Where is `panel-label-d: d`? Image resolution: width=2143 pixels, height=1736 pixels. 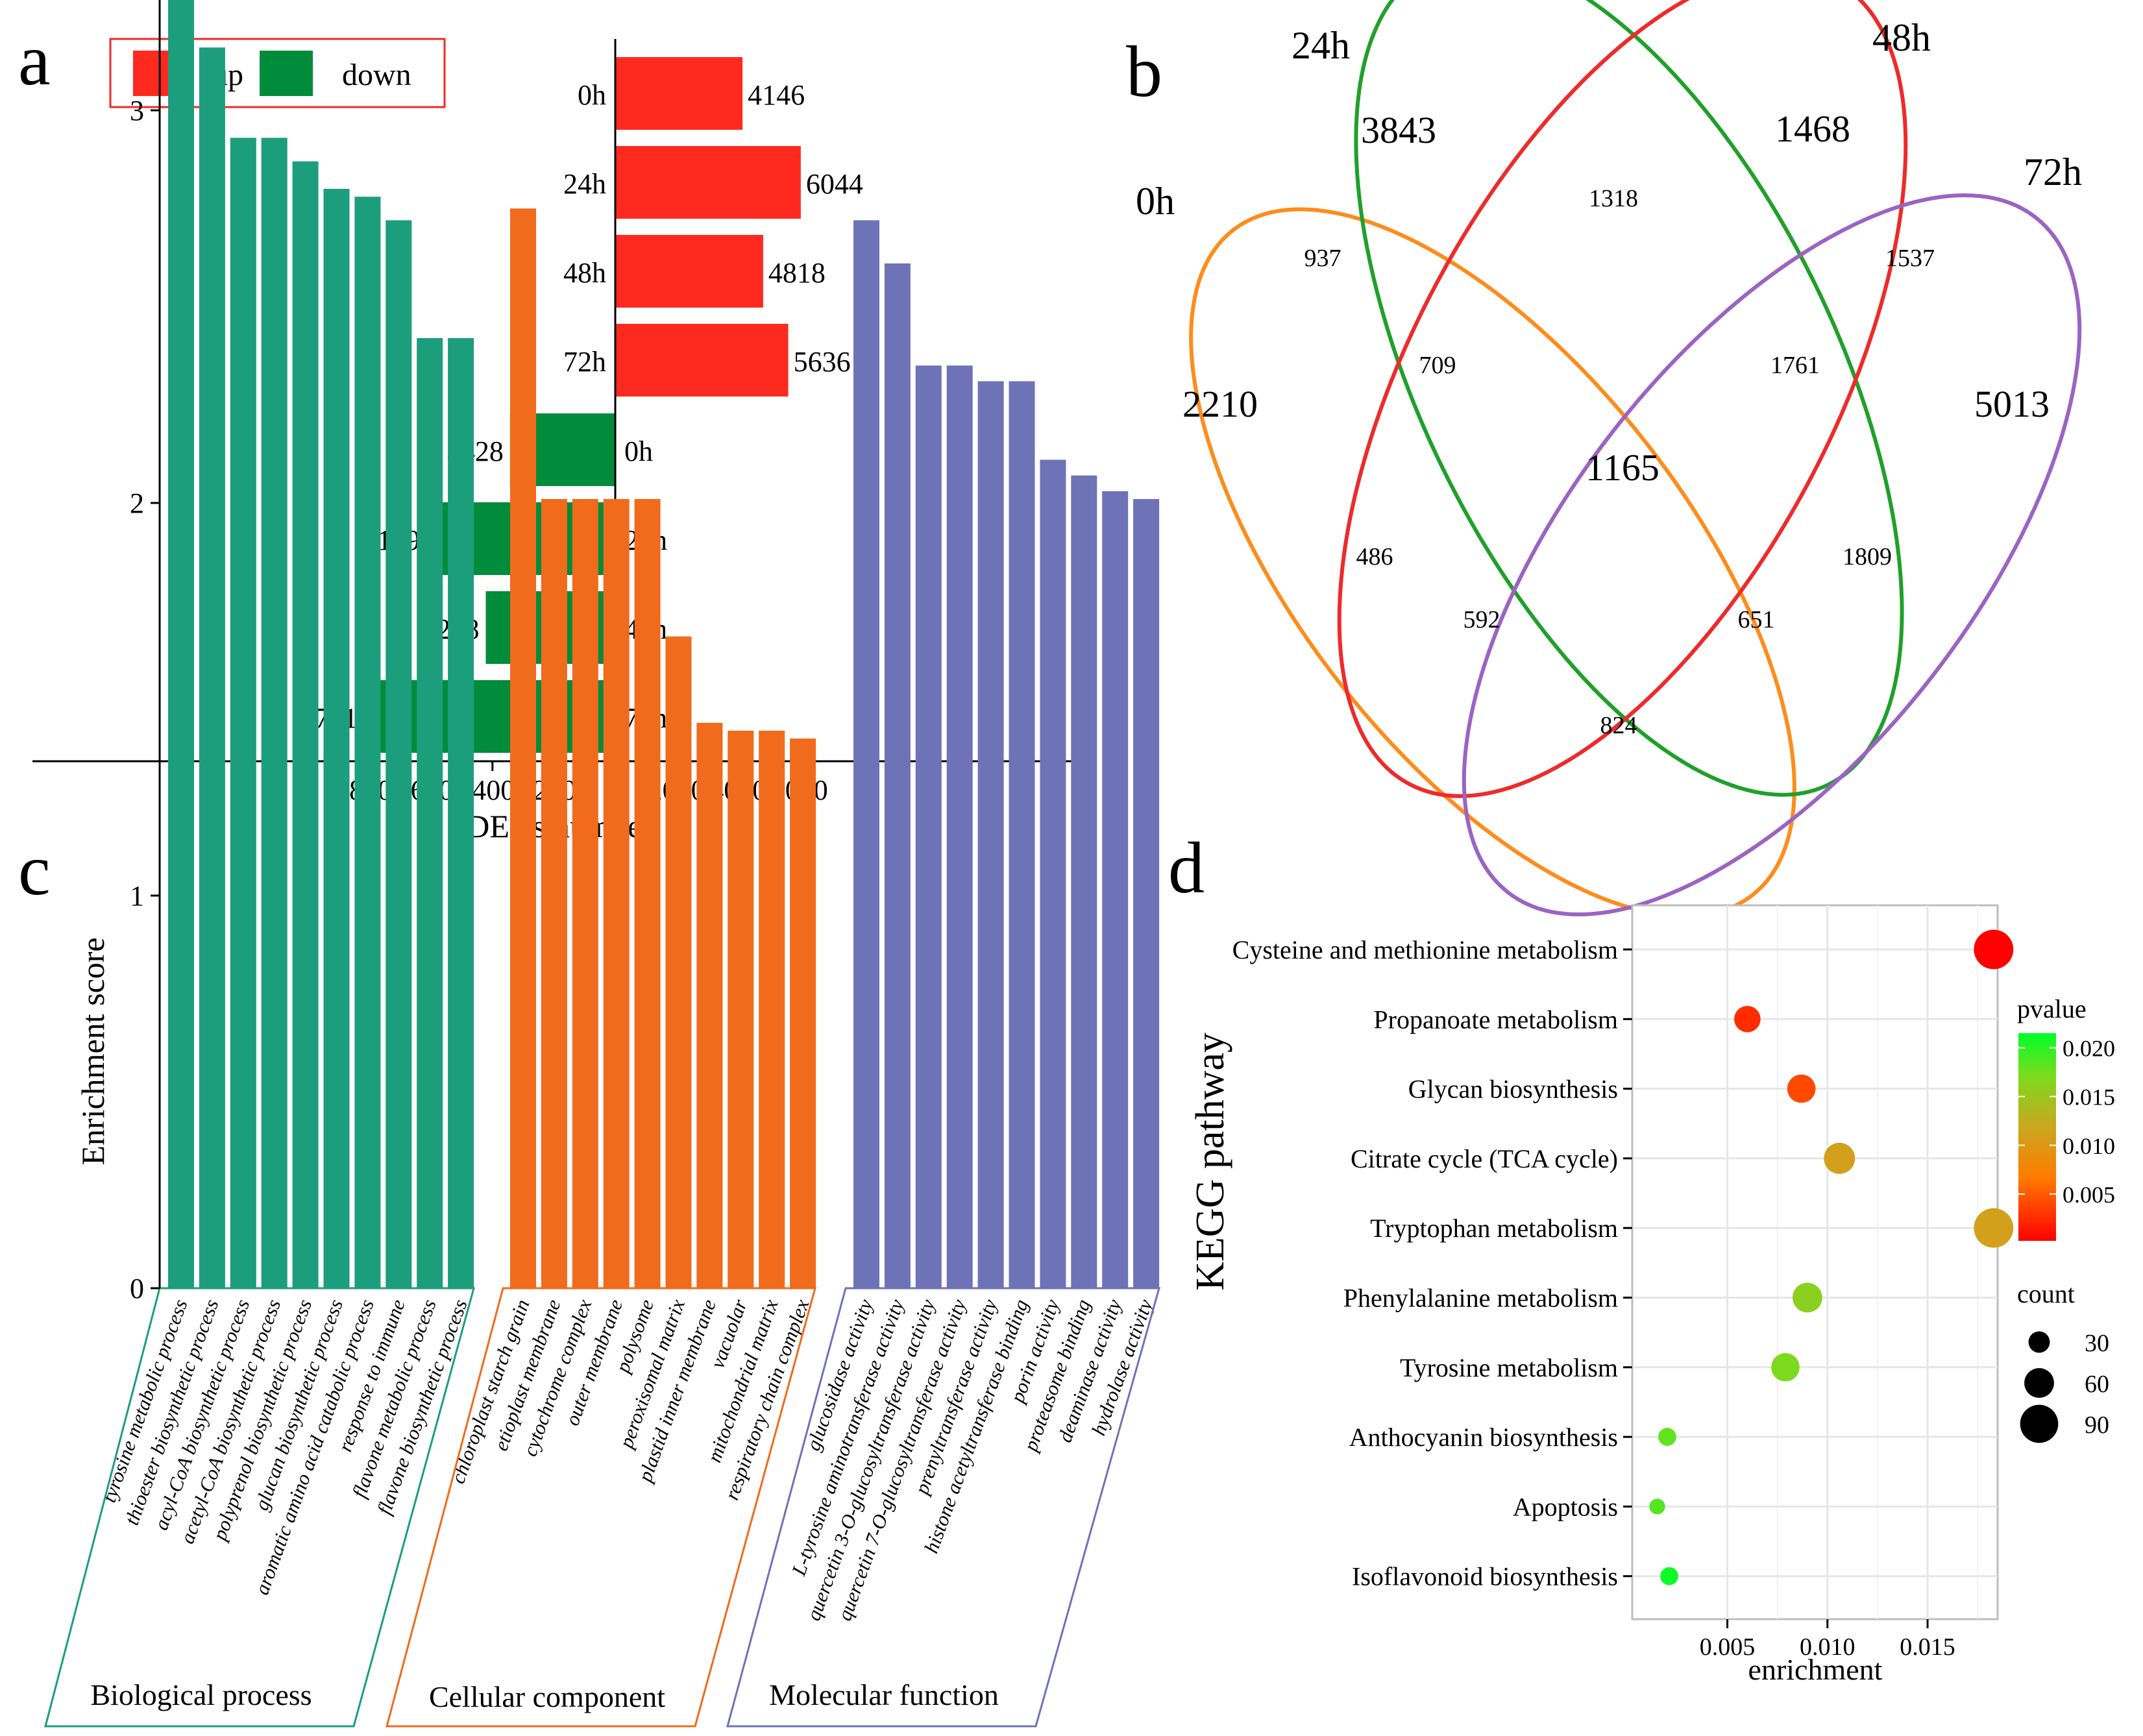 panel-label-d: d is located at coordinates (1186, 868).